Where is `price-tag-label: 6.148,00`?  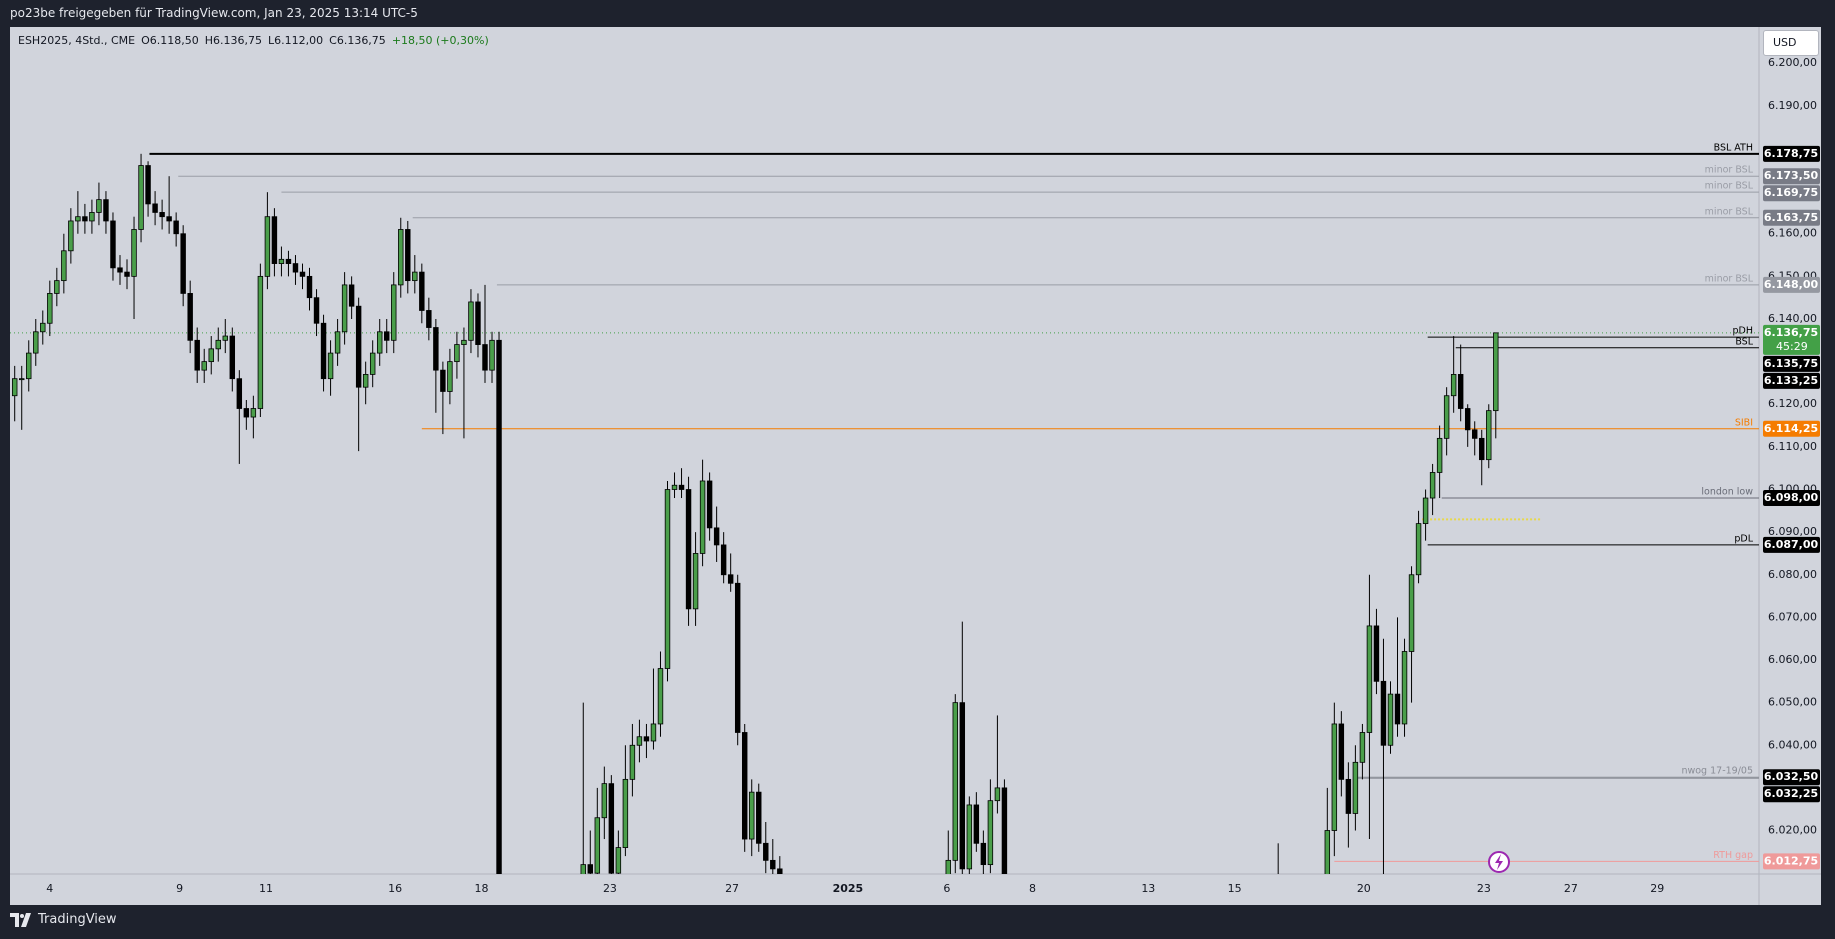 price-tag-label: 6.148,00 is located at coordinates (1791, 284).